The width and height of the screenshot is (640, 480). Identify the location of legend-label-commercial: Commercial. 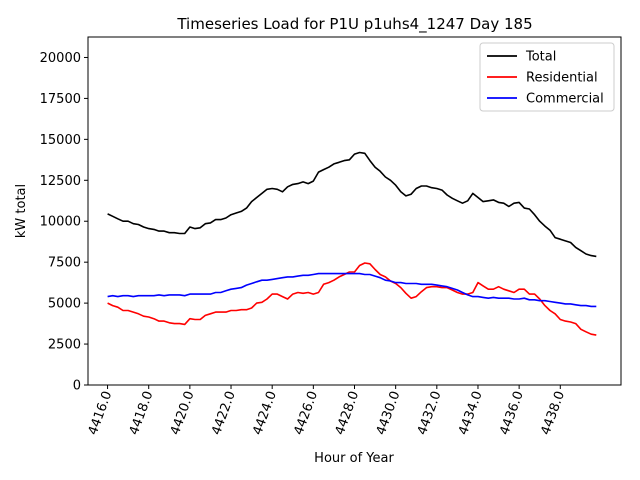
(565, 99).